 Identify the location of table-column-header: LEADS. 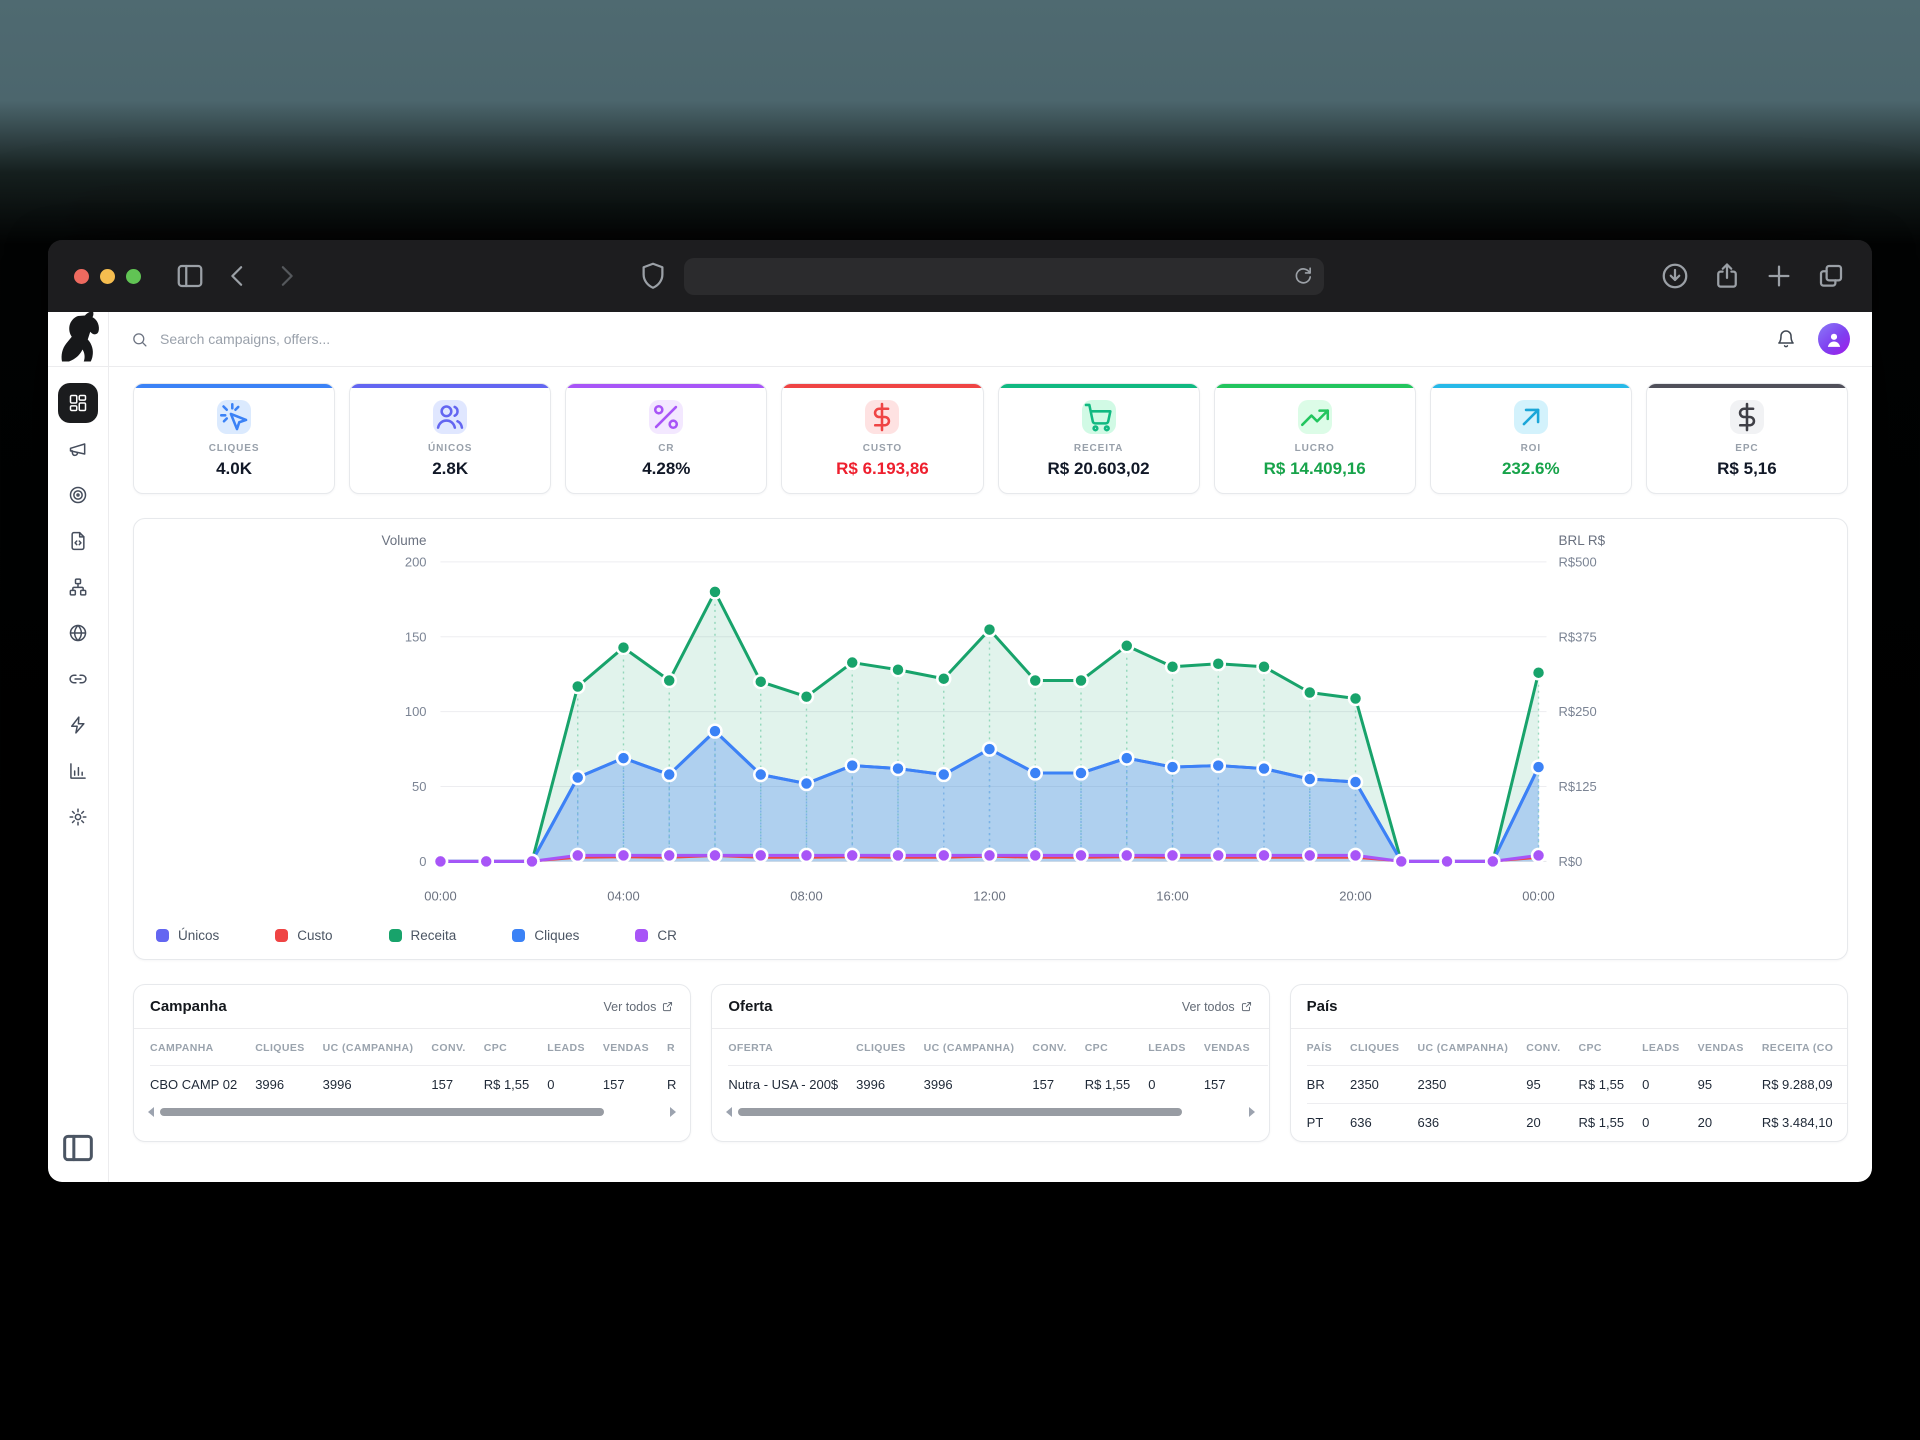
(1167, 1048).